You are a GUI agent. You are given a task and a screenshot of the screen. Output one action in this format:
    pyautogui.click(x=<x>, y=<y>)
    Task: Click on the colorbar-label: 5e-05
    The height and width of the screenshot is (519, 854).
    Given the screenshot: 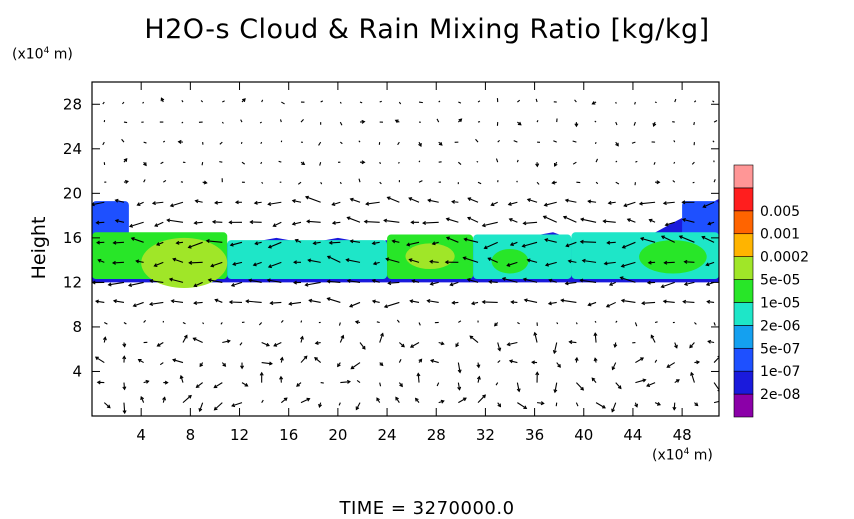 What is the action you would take?
    pyautogui.click(x=780, y=281)
    